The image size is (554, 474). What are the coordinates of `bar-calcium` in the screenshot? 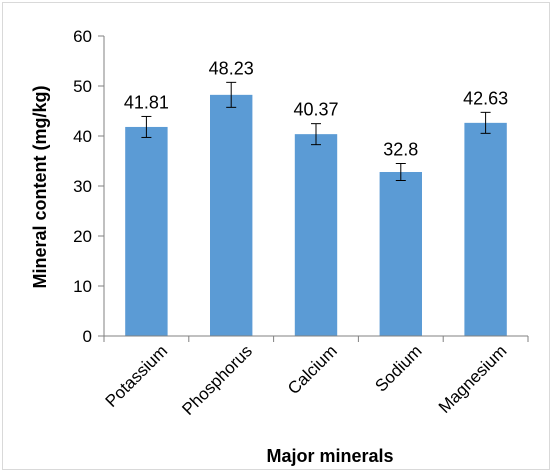 It's located at (316, 235).